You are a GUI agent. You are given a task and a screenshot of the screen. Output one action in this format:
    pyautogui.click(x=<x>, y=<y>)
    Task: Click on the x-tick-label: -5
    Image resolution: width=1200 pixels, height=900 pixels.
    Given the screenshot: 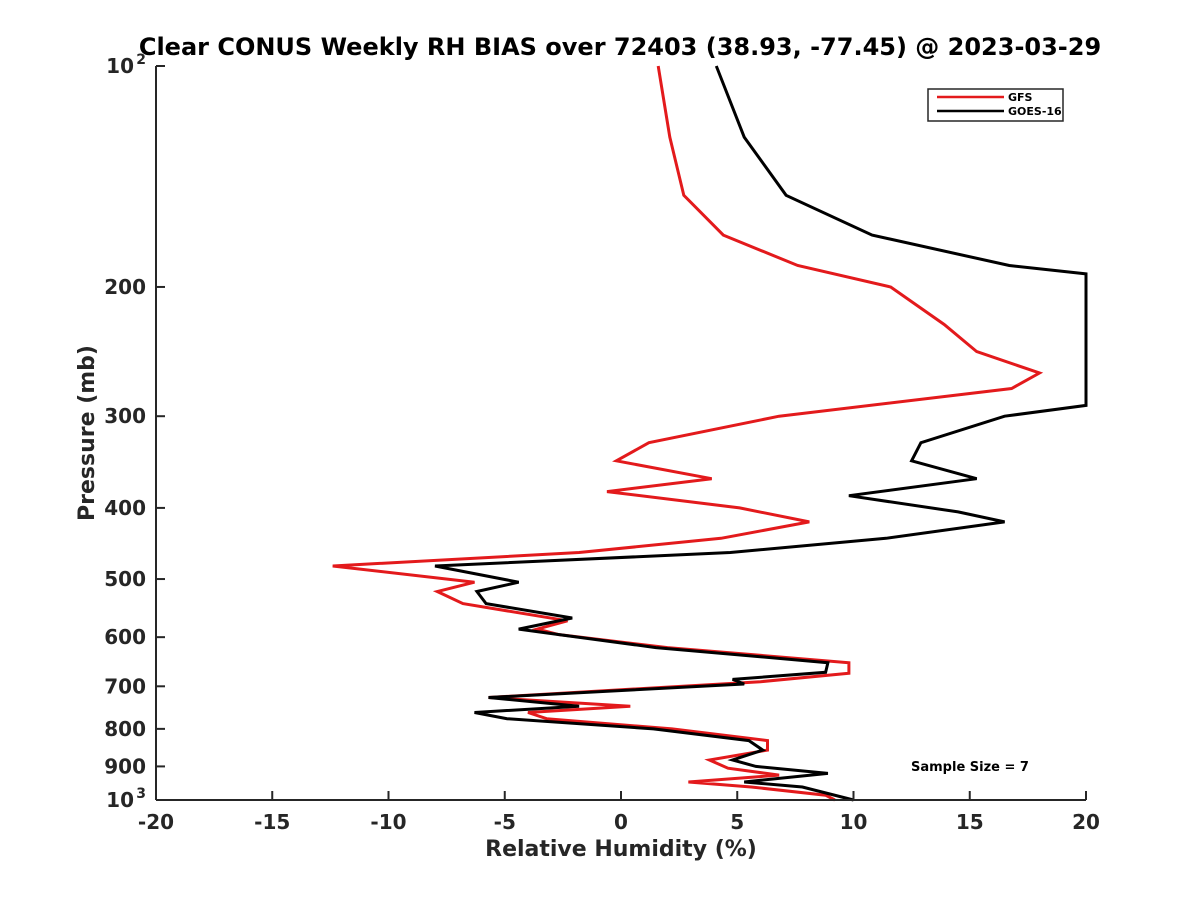 What is the action you would take?
    pyautogui.click(x=505, y=822)
    